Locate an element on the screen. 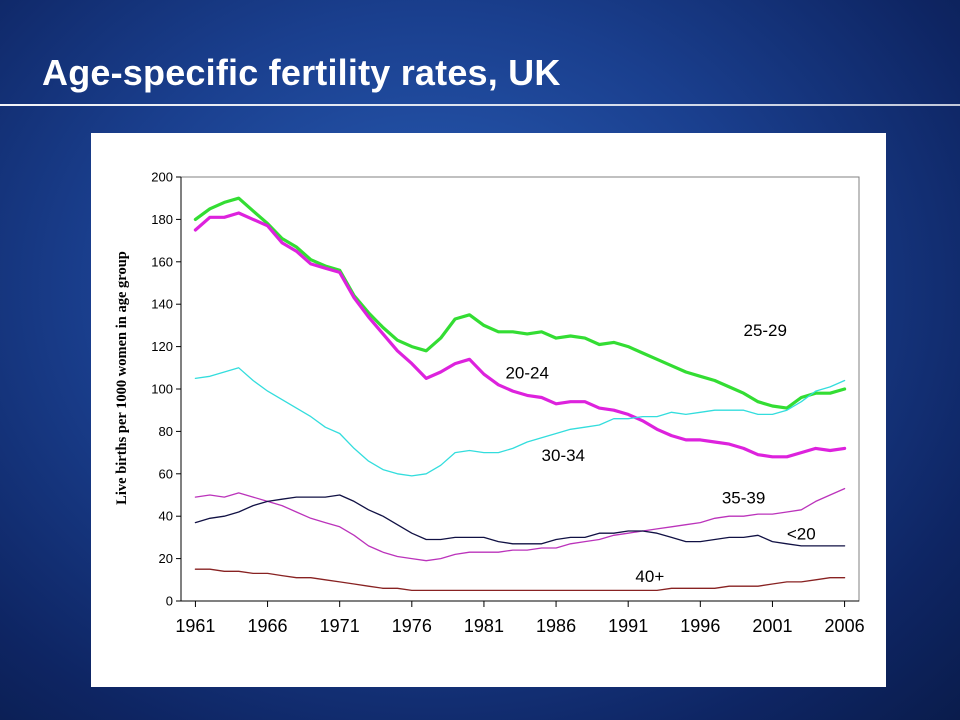  x-tick-label: 1971 is located at coordinates (340, 626).